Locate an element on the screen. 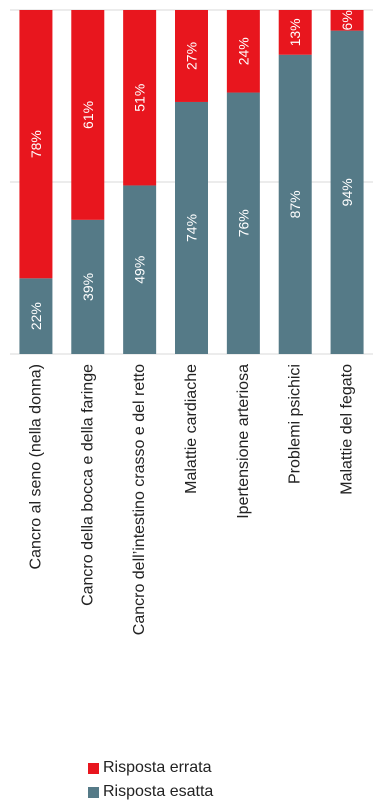 The height and width of the screenshot is (805, 373). data-label-errata-1: 61% is located at coordinates (88, 115).